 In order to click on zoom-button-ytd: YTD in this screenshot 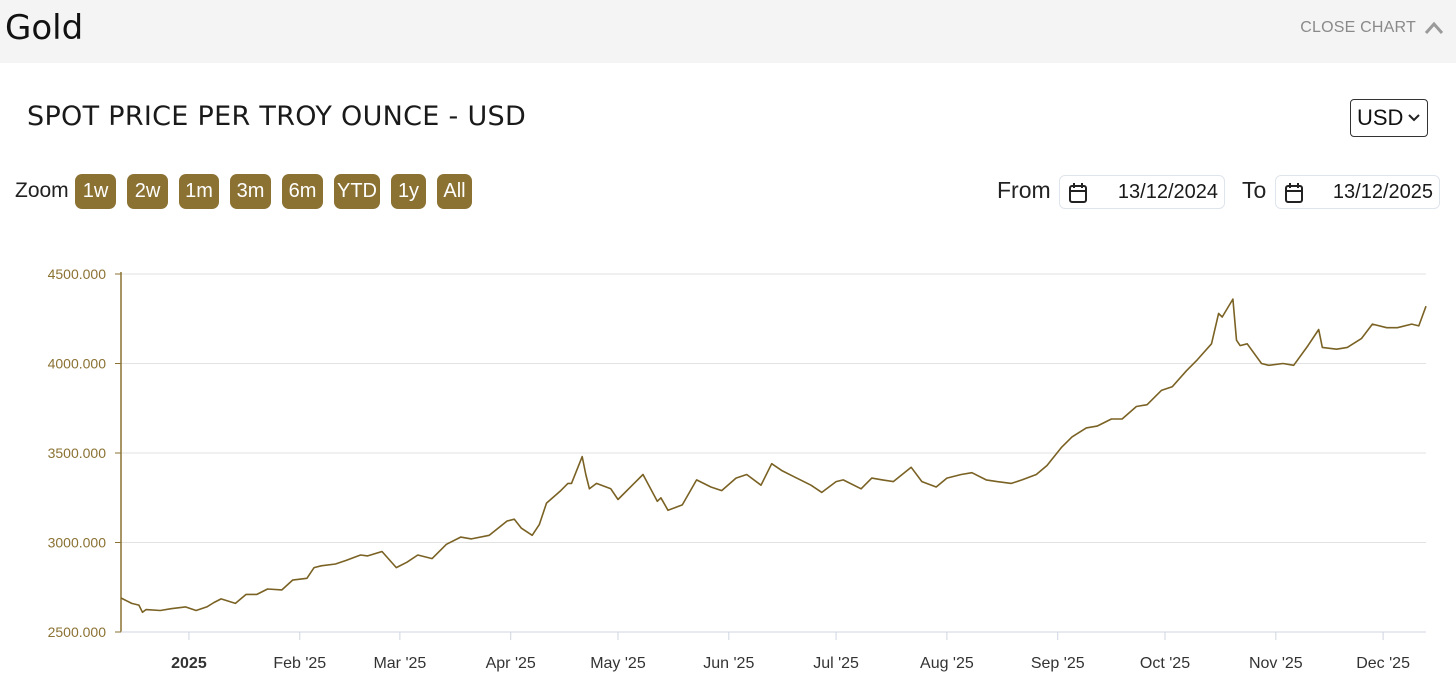, I will do `click(357, 191)`.